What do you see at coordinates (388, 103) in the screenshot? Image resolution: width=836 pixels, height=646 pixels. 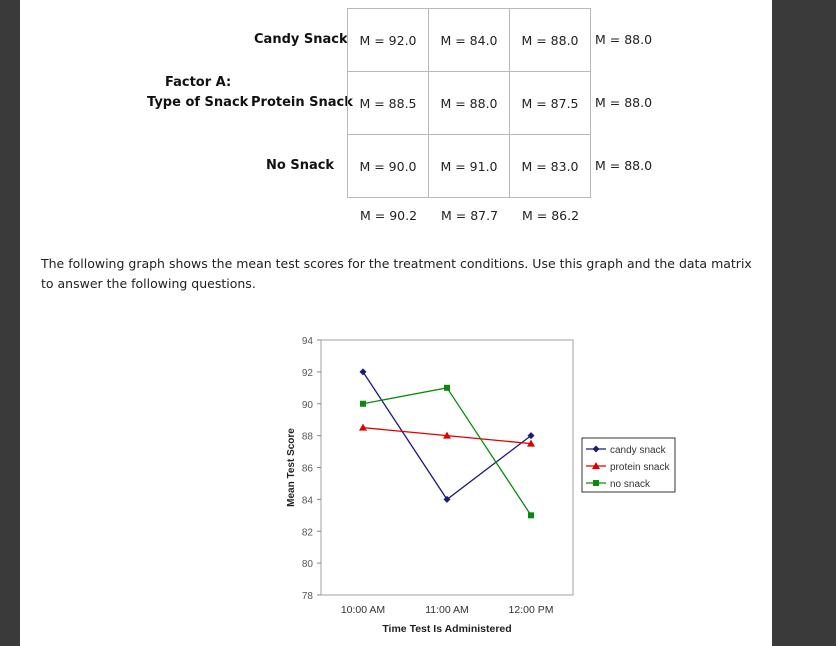 I see `matrix-cell: M = 88.5` at bounding box center [388, 103].